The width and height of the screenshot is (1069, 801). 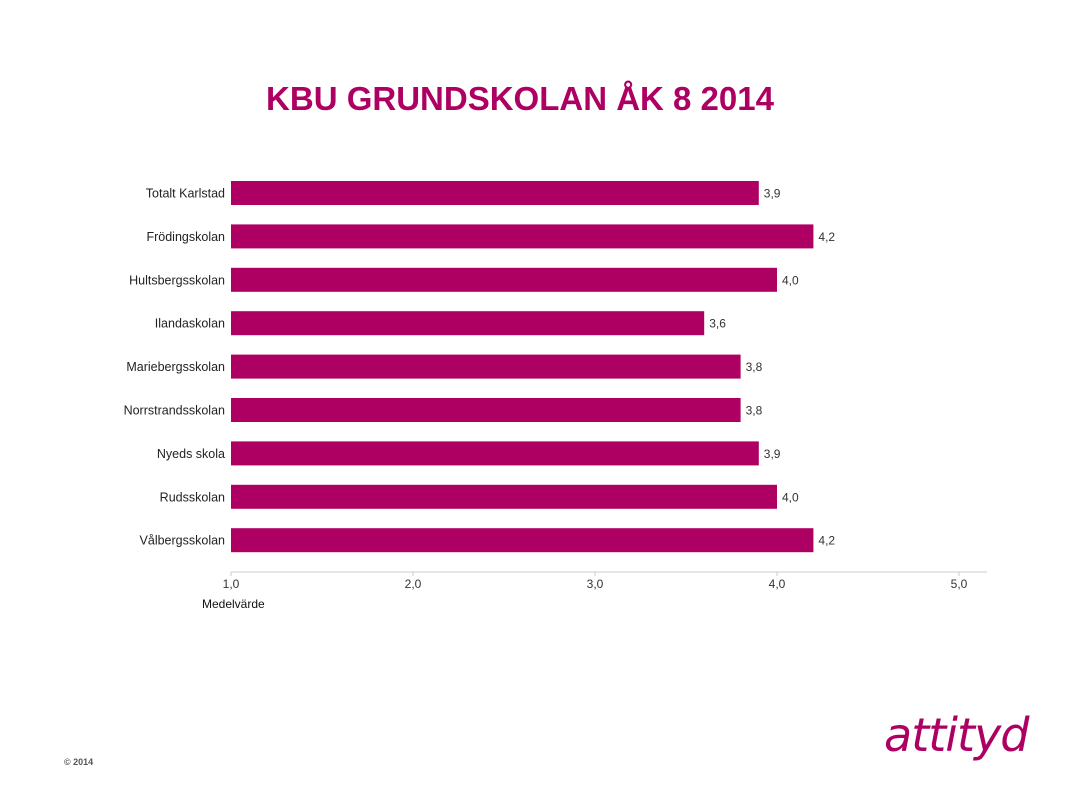 I want to click on category-label: Totalt Karlstad, so click(x=185, y=194).